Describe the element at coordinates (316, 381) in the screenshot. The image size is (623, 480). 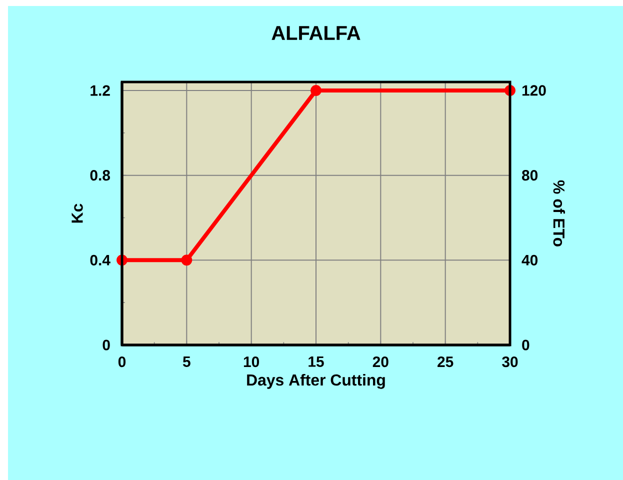
I see `x-axis-title: Days After Cutting` at that location.